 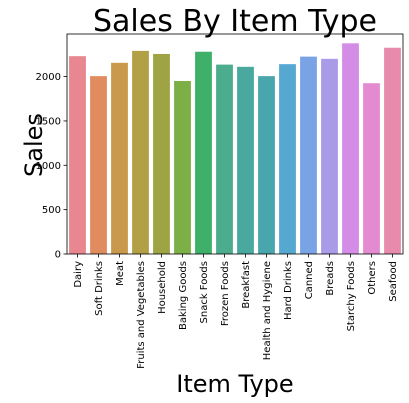 What do you see at coordinates (266, 165) in the screenshot?
I see `bar-health-and-hygiene` at bounding box center [266, 165].